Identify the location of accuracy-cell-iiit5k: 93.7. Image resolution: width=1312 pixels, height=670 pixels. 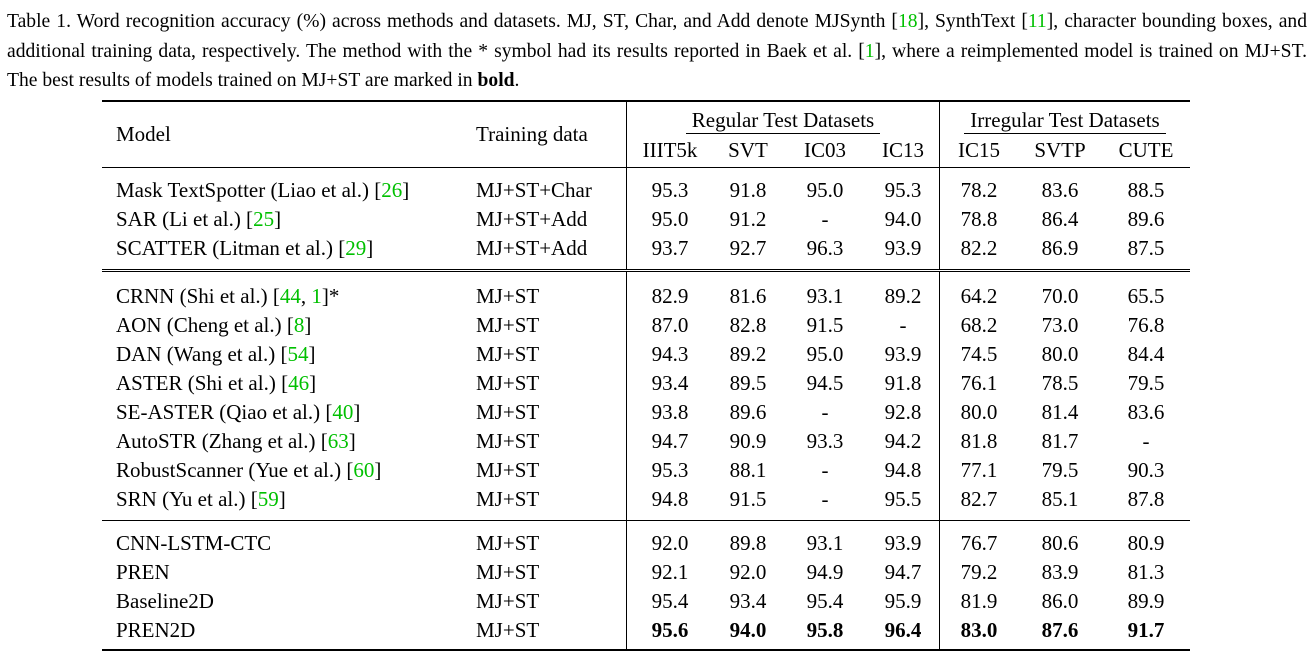
(669, 252).